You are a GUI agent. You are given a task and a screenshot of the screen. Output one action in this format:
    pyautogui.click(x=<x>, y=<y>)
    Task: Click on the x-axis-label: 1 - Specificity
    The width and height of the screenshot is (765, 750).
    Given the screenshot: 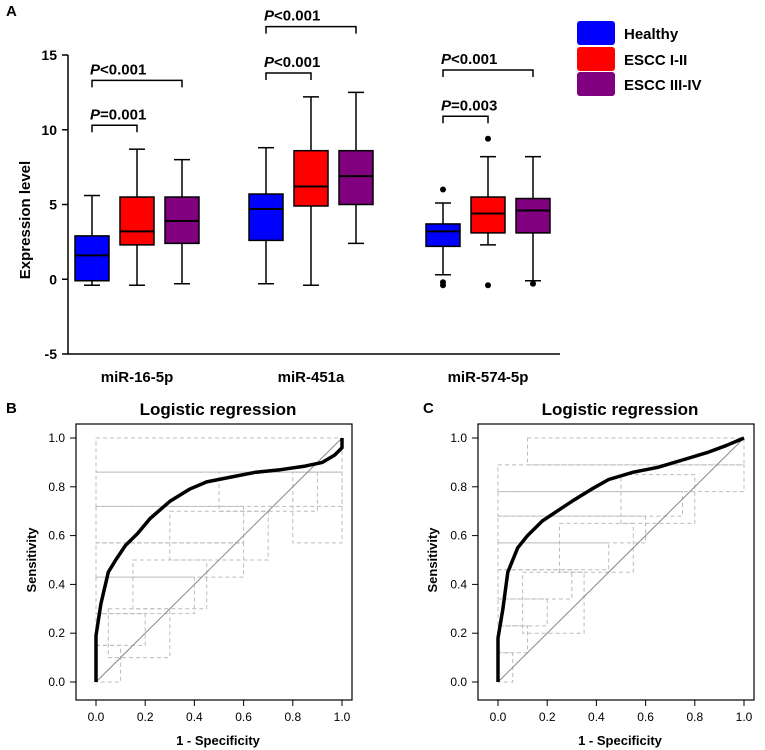 What is the action you would take?
    pyautogui.click(x=218, y=740)
    